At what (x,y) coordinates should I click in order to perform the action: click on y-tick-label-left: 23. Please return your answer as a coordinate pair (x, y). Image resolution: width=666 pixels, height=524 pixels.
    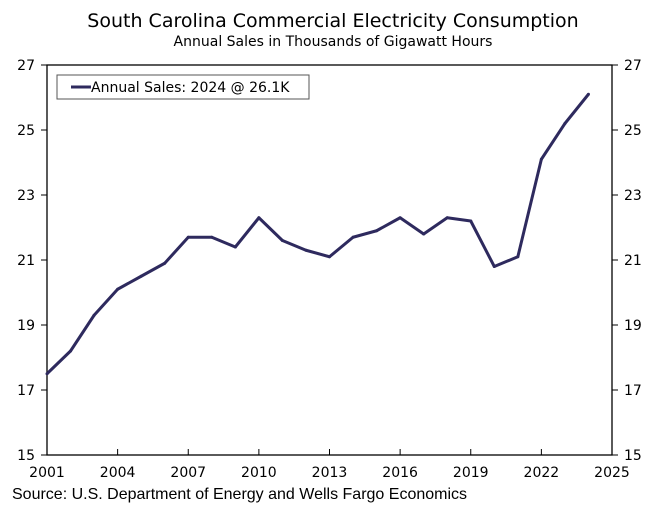
    Looking at the image, I should click on (26, 196).